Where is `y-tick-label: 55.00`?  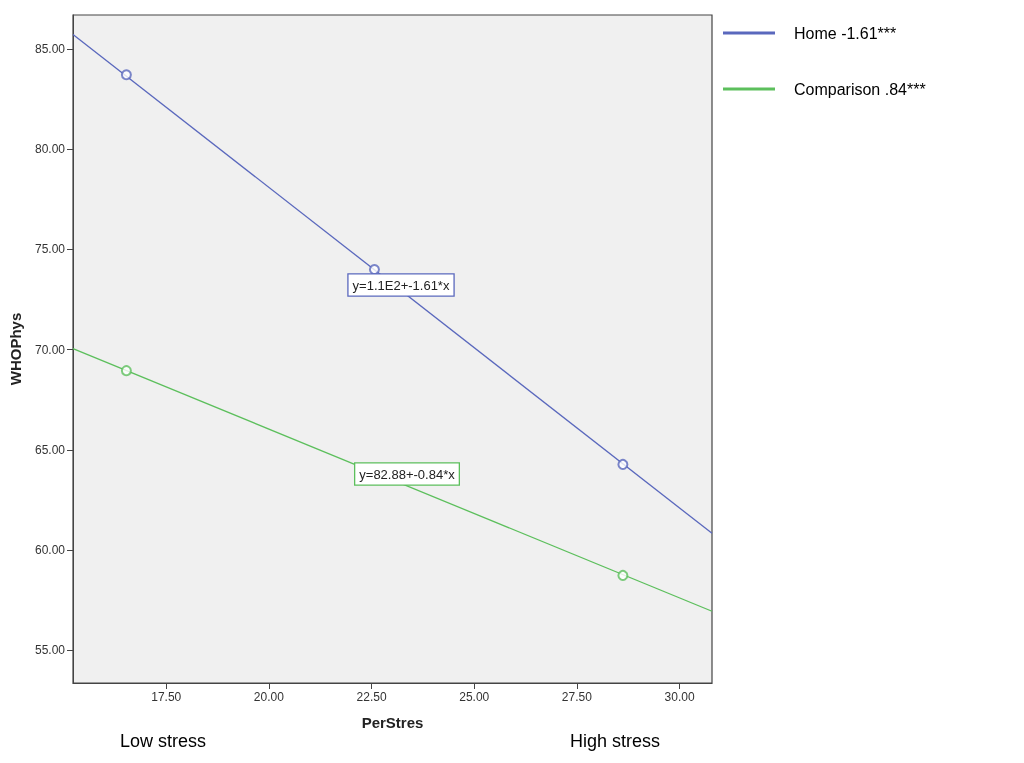
y-tick-label: 55.00 is located at coordinates (50, 650).